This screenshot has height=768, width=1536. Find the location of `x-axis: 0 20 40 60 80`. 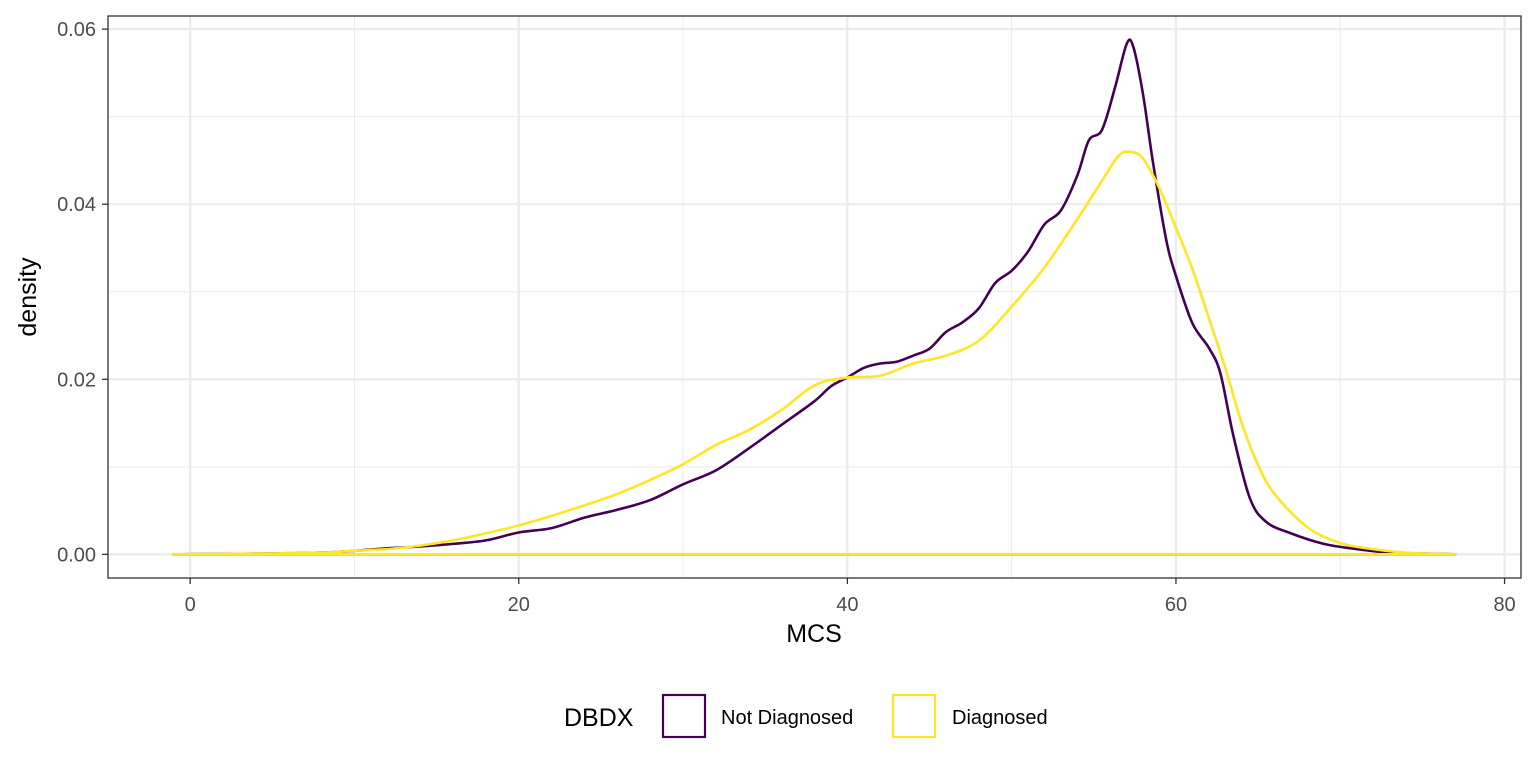

x-axis: 0 20 40 60 80 is located at coordinates (850, 597).